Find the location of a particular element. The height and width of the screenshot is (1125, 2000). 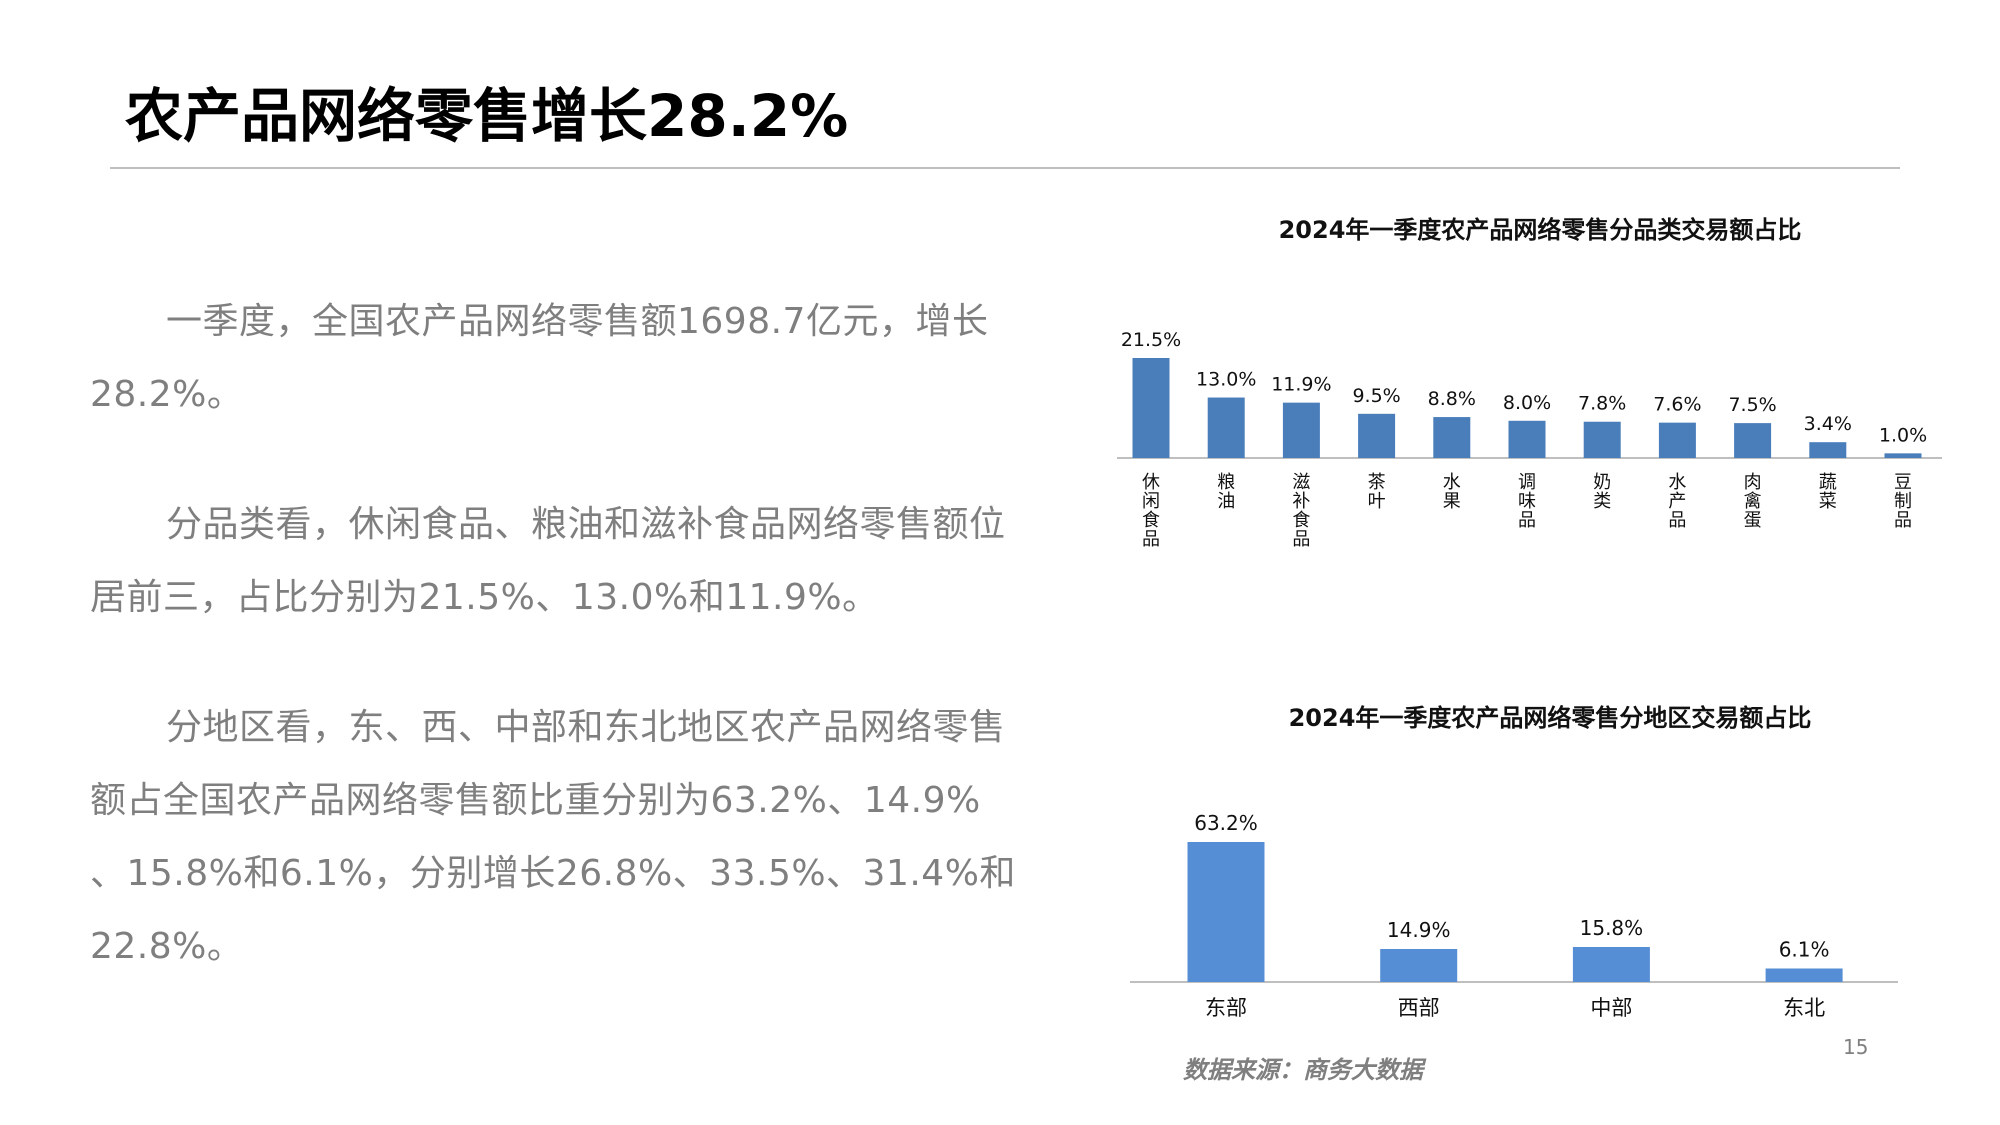

data-label-4: 8.8% is located at coordinates (1452, 399).